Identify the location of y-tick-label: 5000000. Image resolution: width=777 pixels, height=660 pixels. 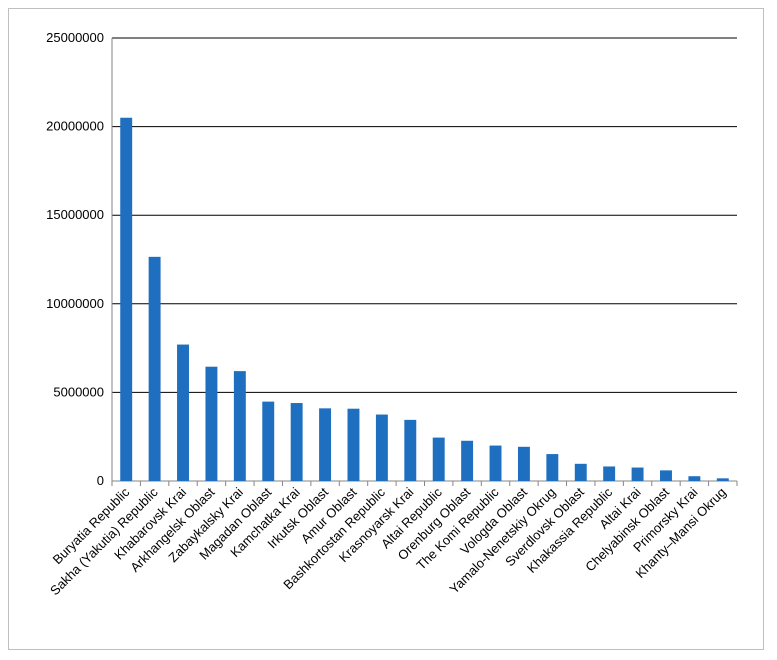
(78, 391).